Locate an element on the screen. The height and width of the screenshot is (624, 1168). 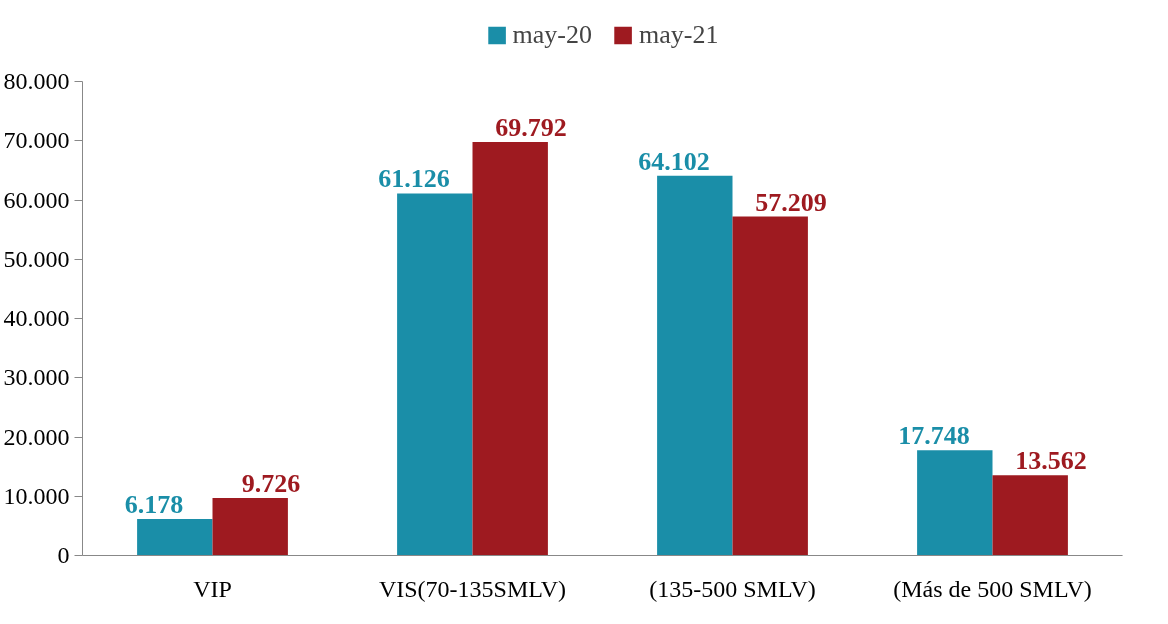
y-tick-label: 40.000 is located at coordinates (36, 318).